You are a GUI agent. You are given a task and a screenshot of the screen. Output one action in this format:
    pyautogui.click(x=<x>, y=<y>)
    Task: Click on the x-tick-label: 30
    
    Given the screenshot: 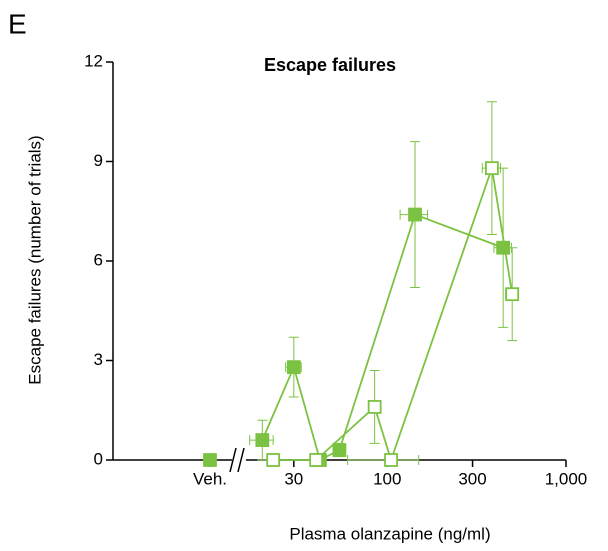 What is the action you would take?
    pyautogui.click(x=293, y=478)
    